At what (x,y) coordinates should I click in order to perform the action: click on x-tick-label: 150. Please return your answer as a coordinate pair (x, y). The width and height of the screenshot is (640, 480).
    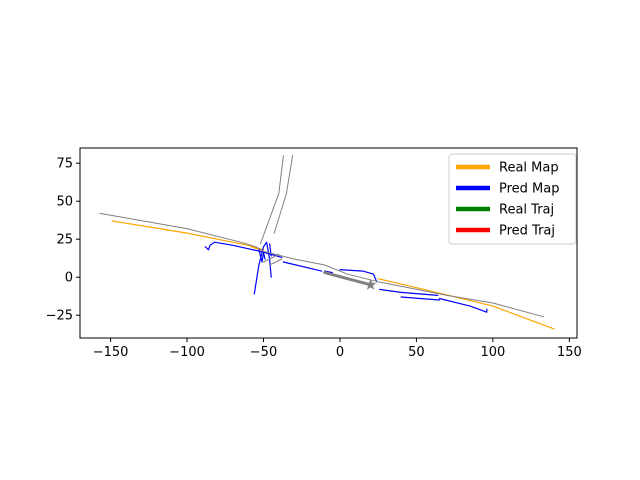
    Looking at the image, I should click on (569, 352).